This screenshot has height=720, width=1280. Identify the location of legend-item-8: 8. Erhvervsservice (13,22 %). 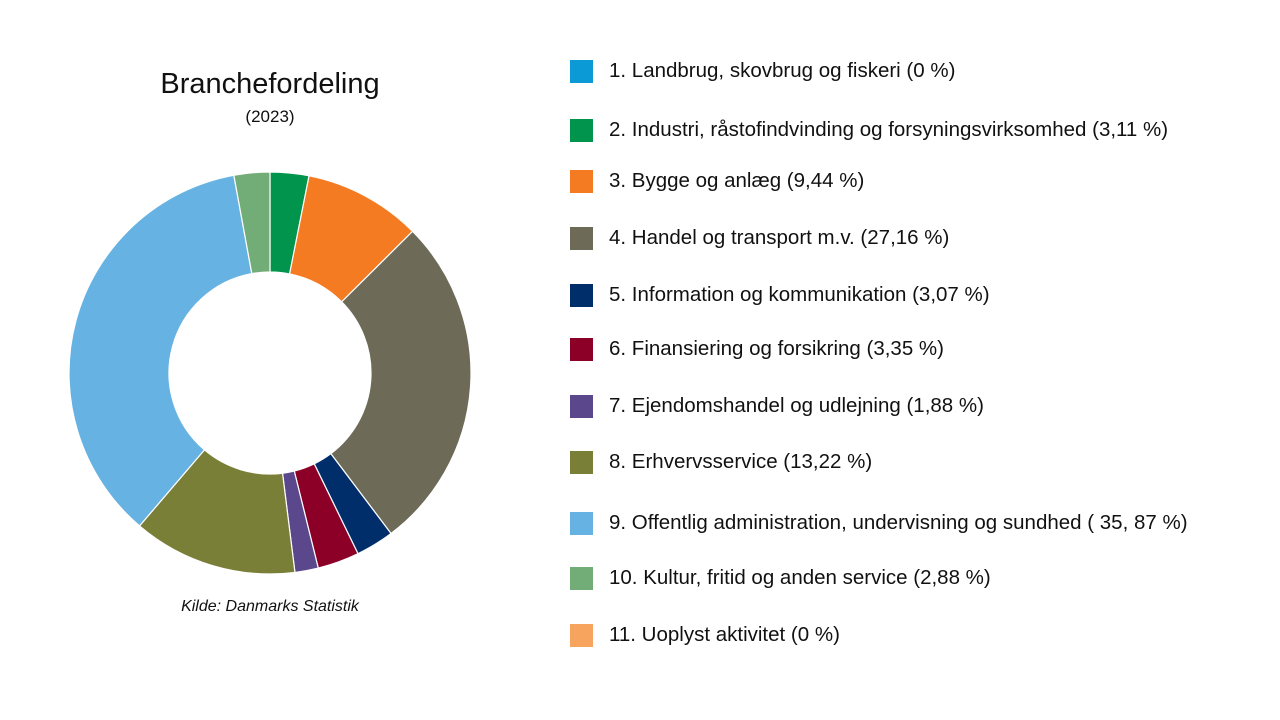
(721, 462).